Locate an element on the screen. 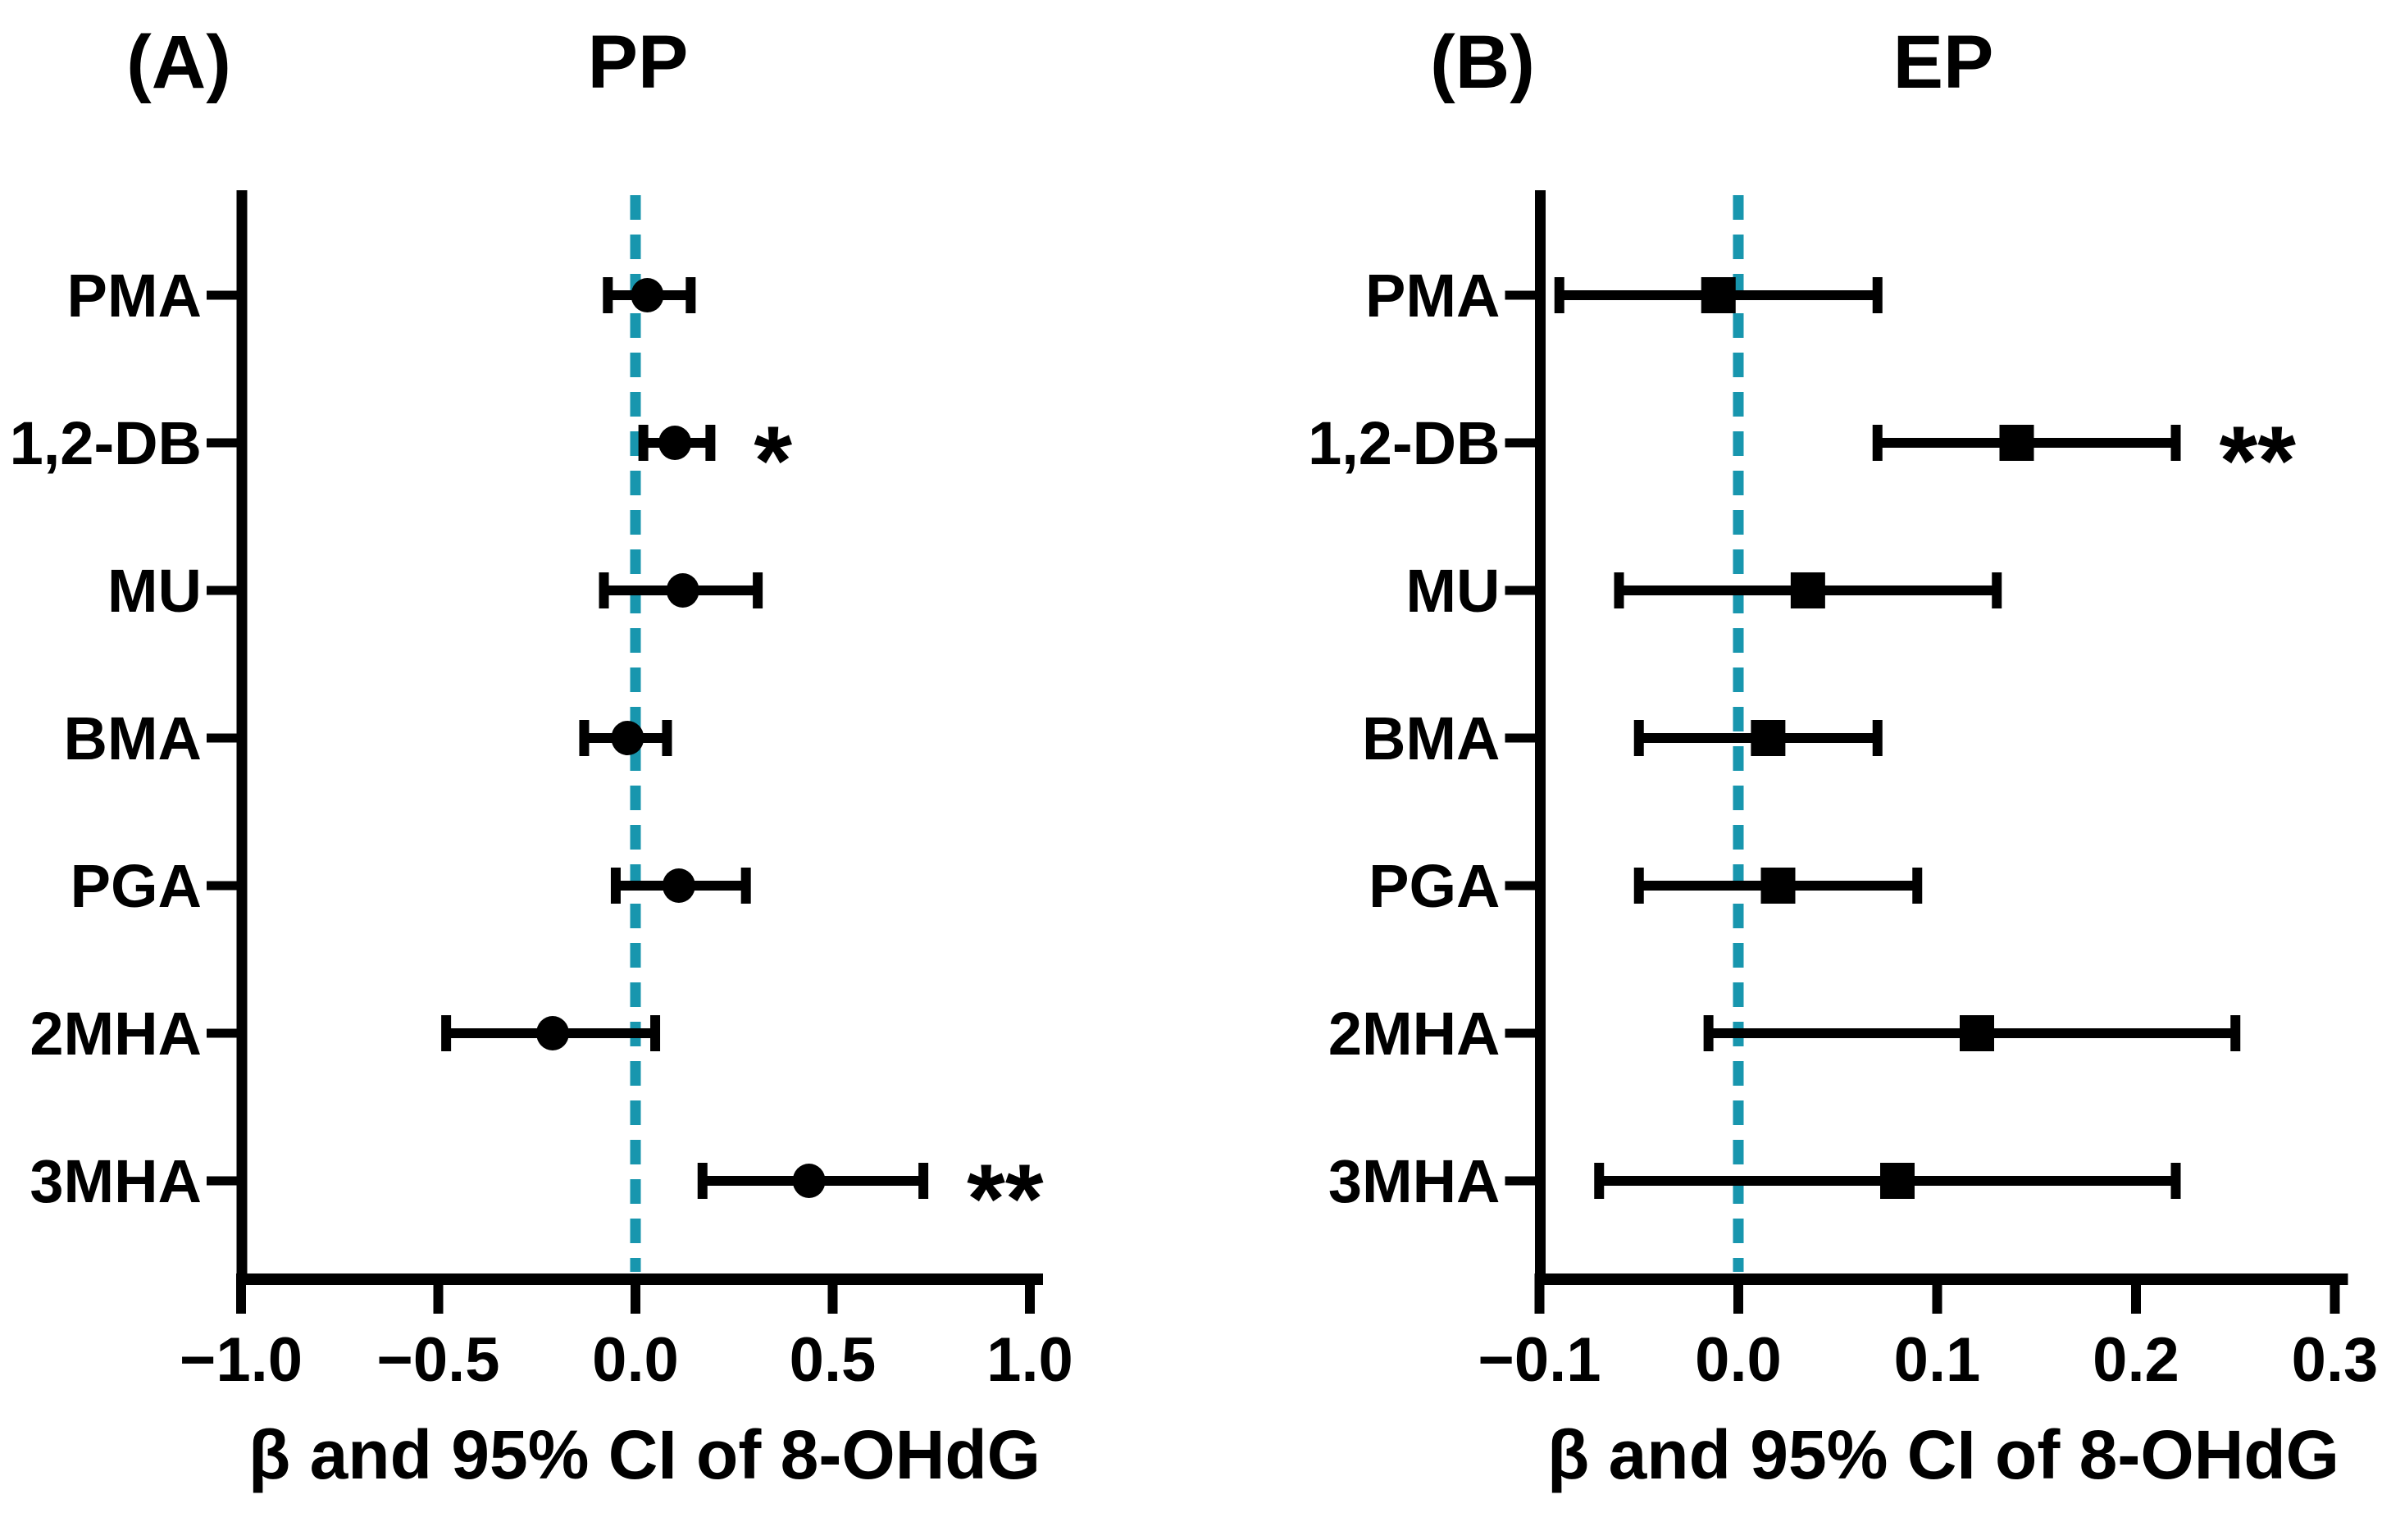 The height and width of the screenshot is (1540, 2391). x-tick-label: 1.0 is located at coordinates (1029, 1360).